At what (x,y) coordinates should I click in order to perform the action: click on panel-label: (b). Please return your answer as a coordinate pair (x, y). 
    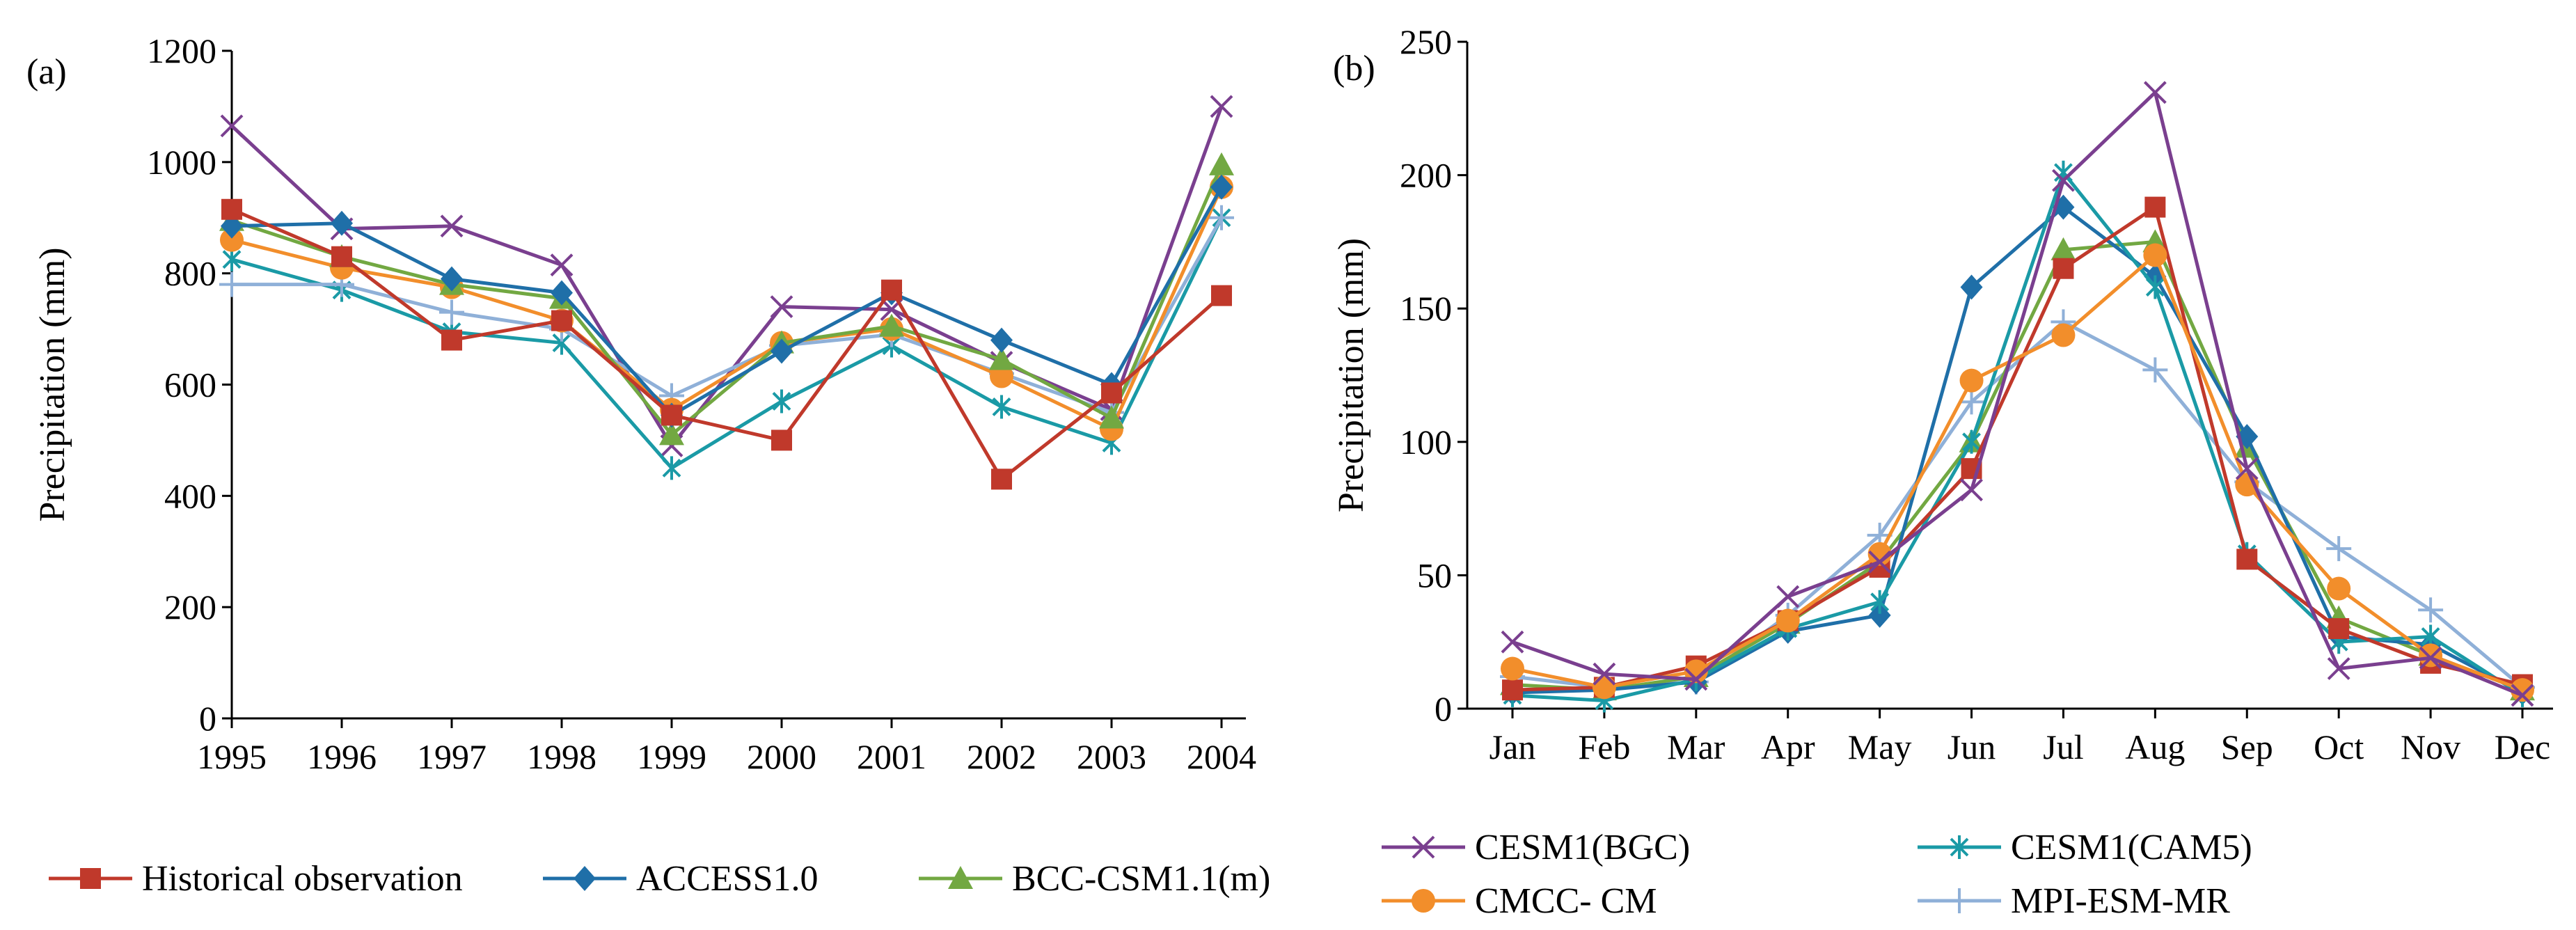
    Looking at the image, I should click on (1354, 68).